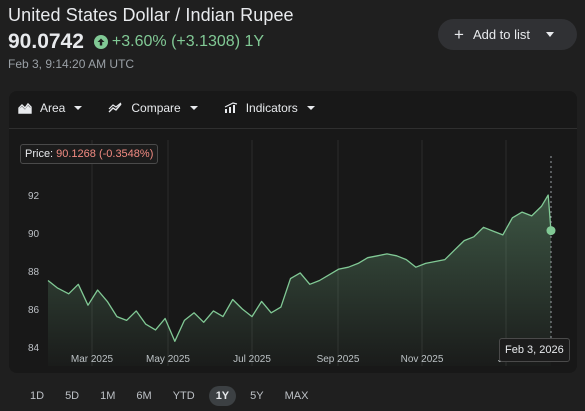 Image resolution: width=585 pixels, height=411 pixels. Describe the element at coordinates (34, 272) in the screenshot. I see `y-tick-label: 88` at that location.